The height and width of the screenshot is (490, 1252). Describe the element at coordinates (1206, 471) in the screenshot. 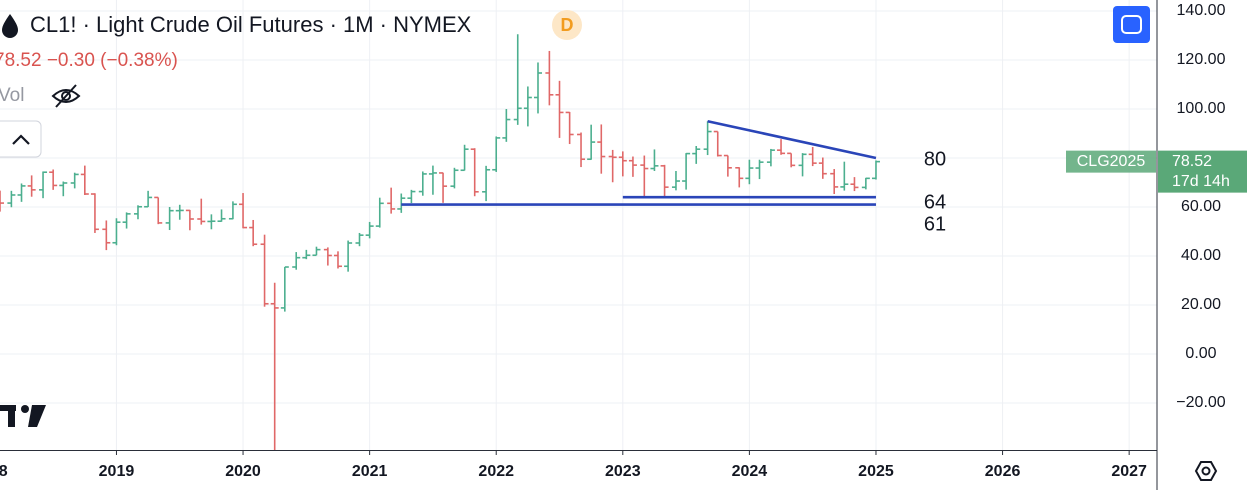

I see `settings-icon` at that location.